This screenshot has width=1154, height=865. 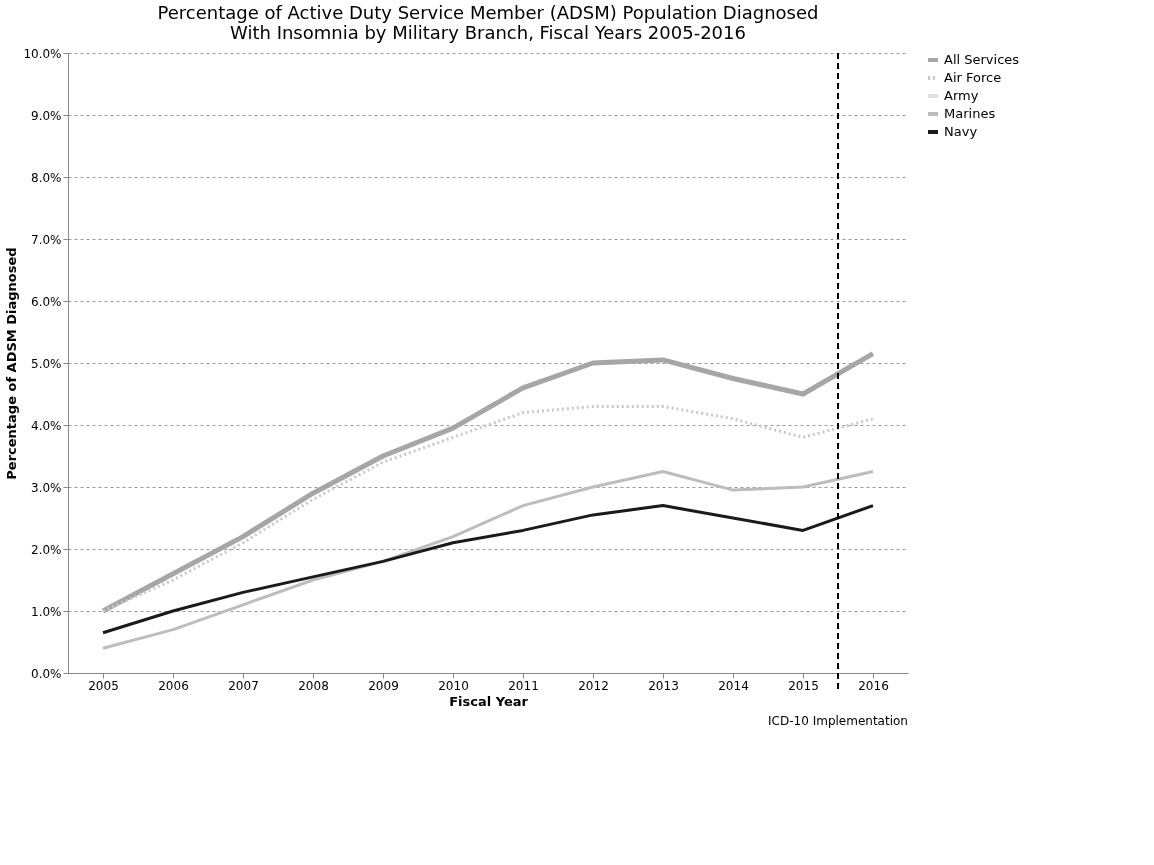 I want to click on y-tick-label: 4.0%, so click(x=46, y=425).